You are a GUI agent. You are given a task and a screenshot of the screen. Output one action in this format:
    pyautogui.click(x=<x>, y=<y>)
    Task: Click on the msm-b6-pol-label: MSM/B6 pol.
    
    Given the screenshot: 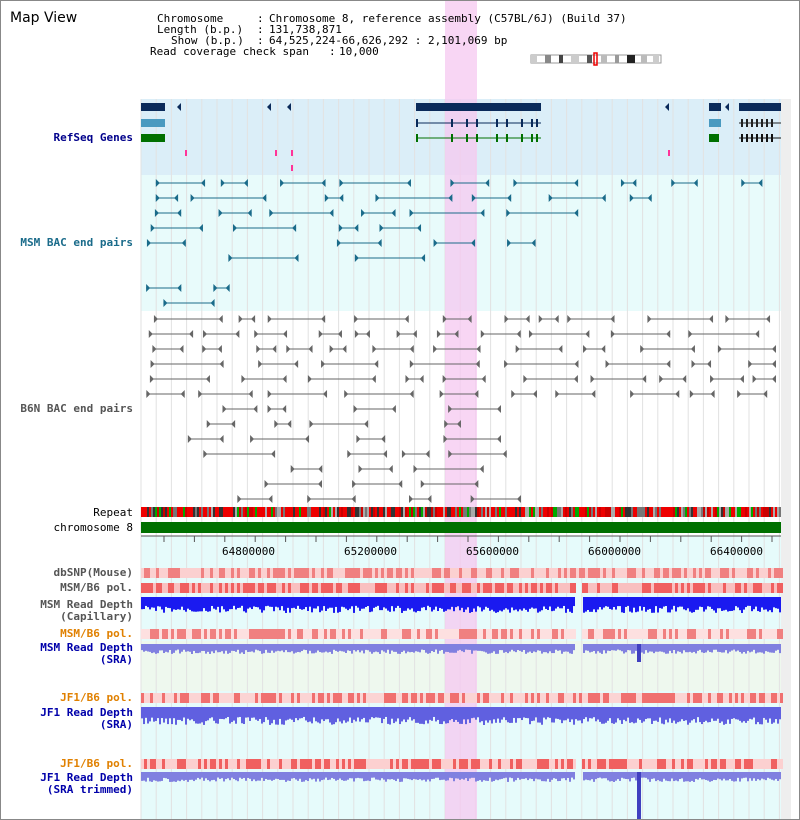 What is the action you would take?
    pyautogui.click(x=96, y=587)
    